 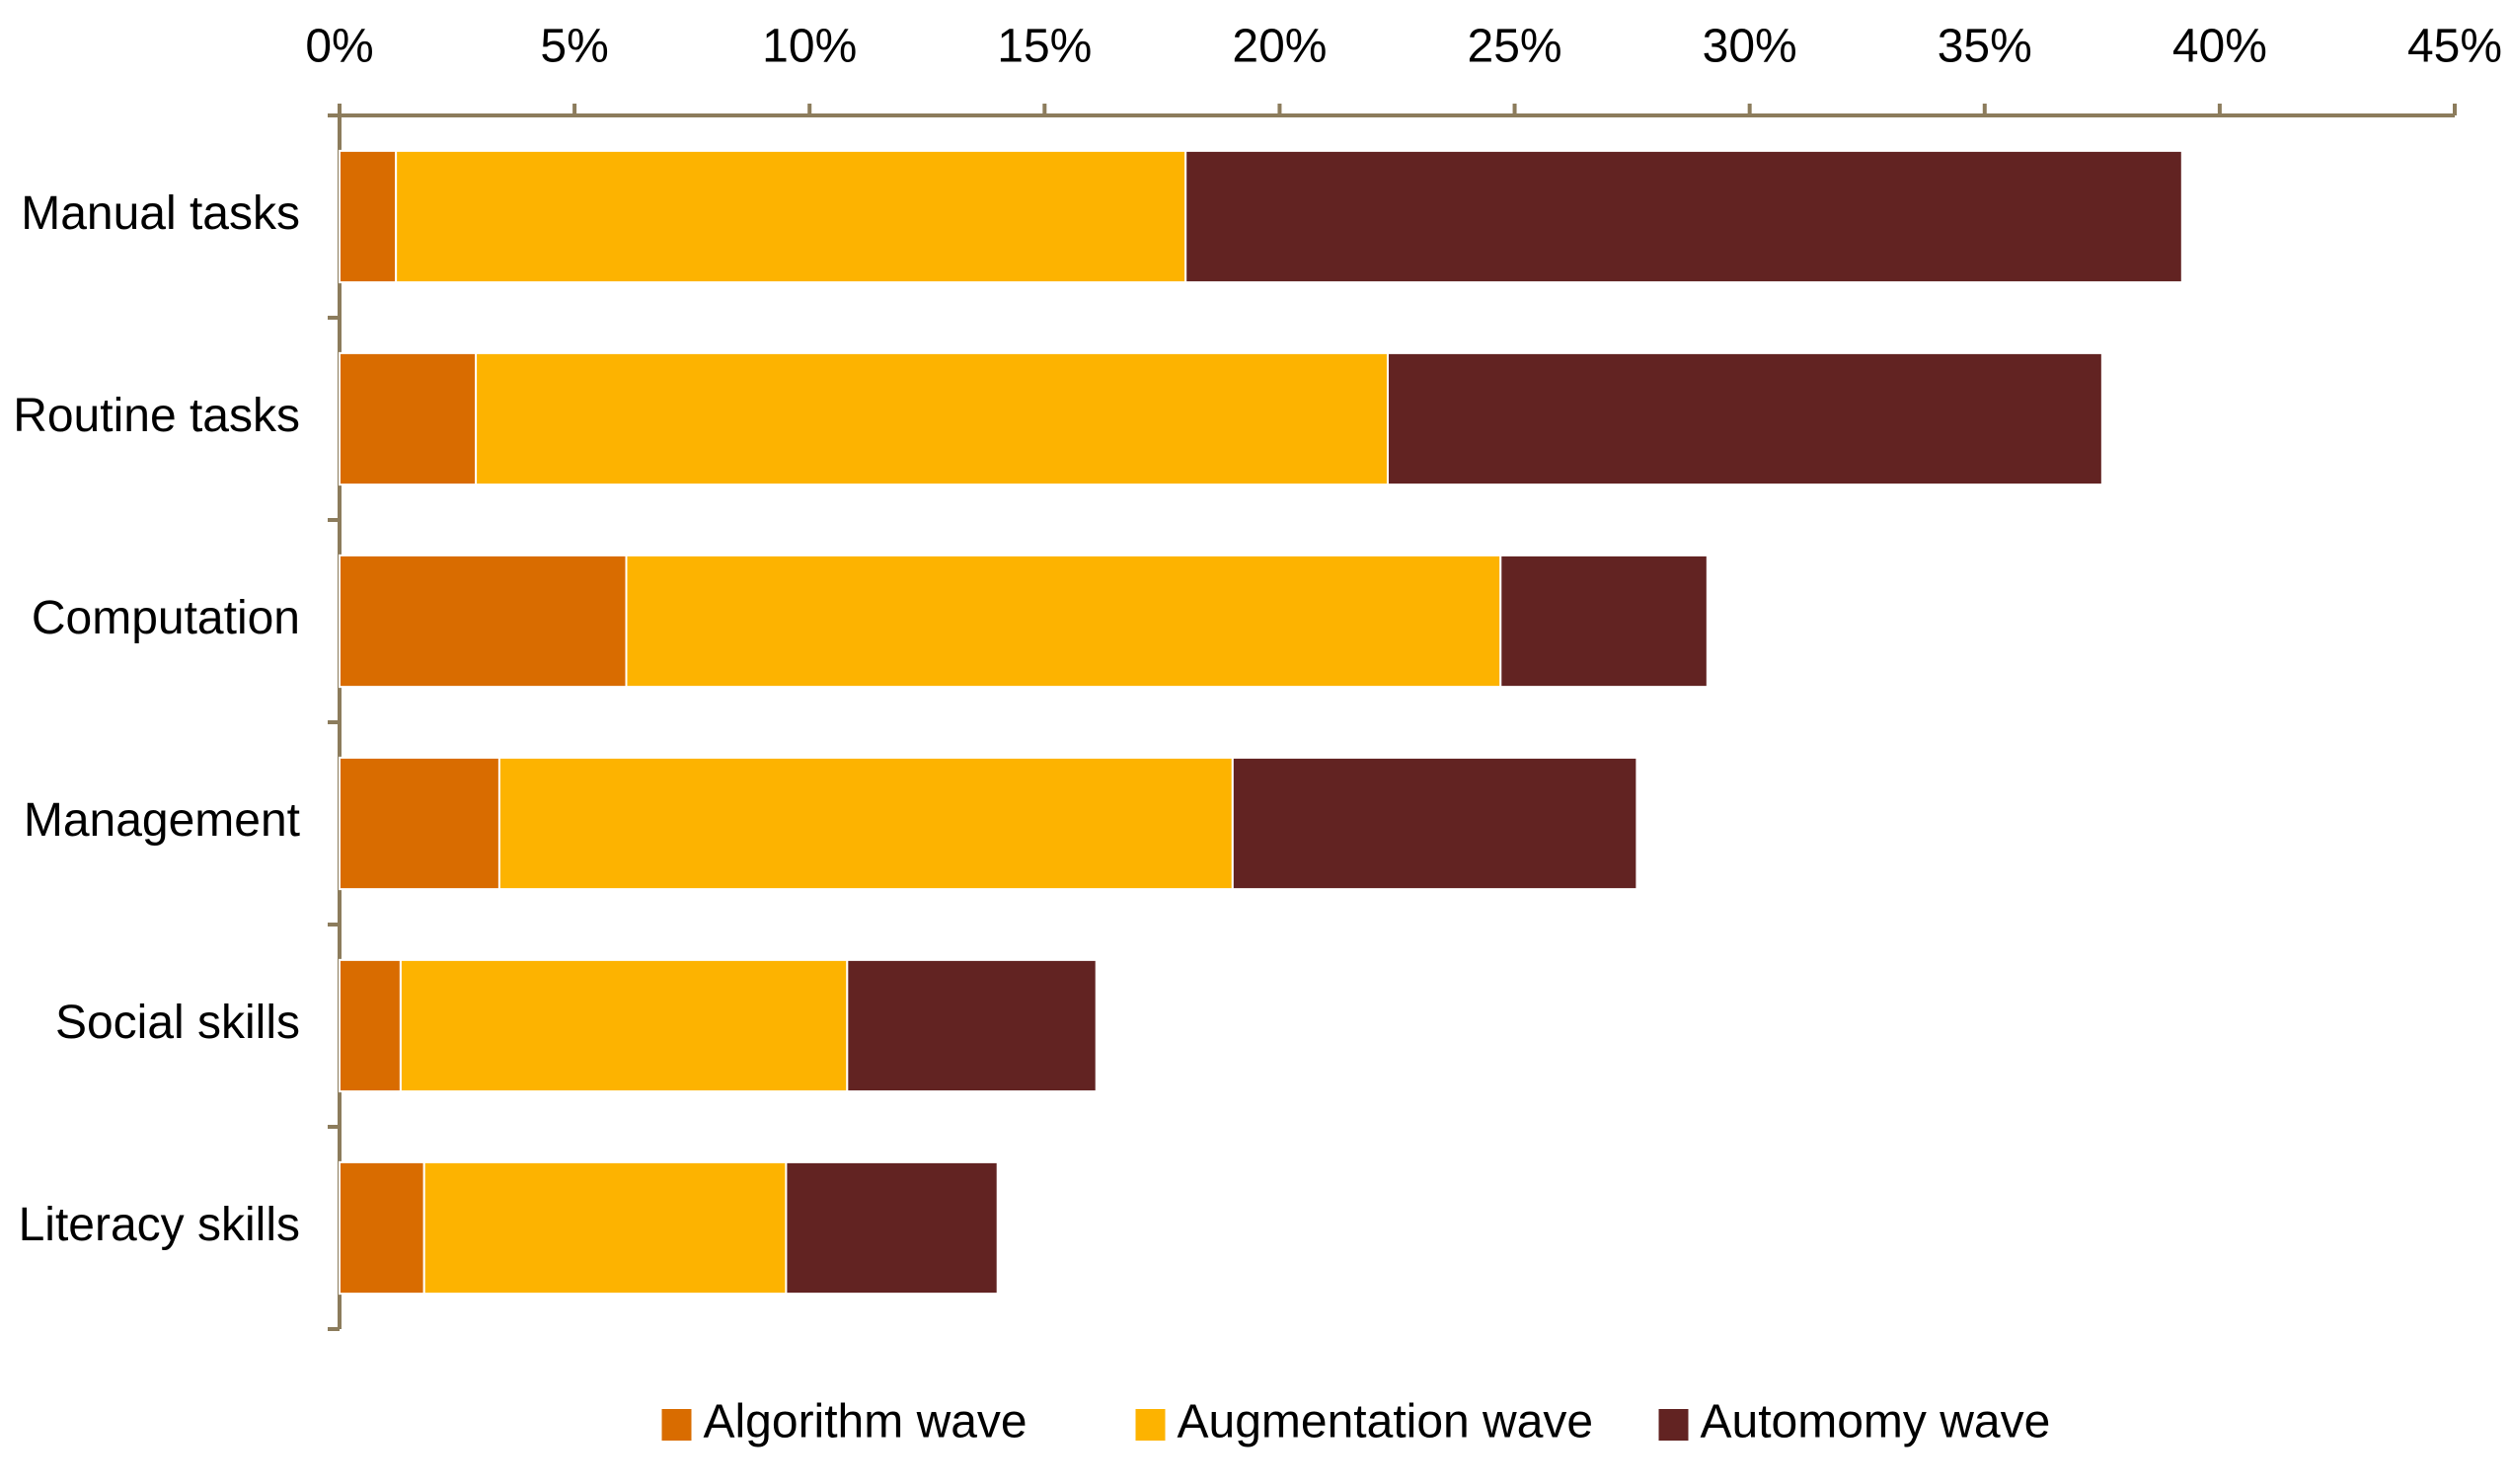 What do you see at coordinates (1279, 47) in the screenshot?
I see `x-tick-label: 20%` at bounding box center [1279, 47].